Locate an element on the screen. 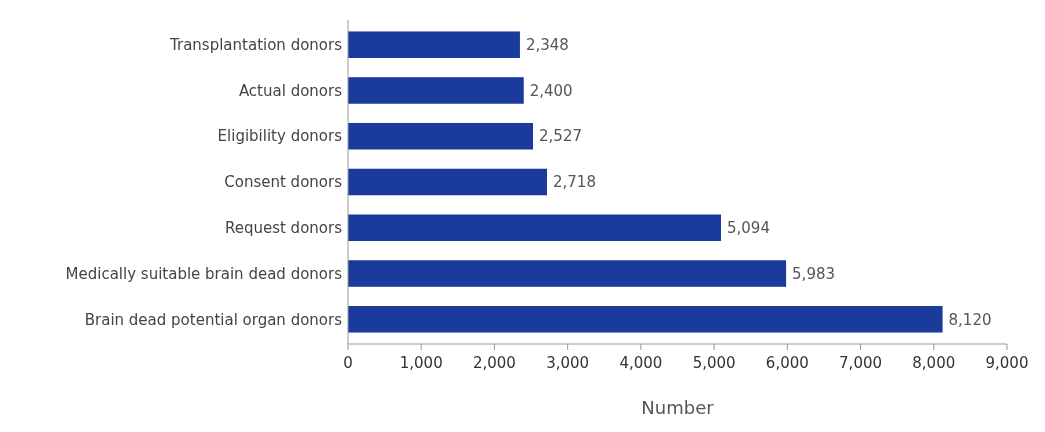 The height and width of the screenshot is (432, 1045). data-label: 2,400 is located at coordinates (551, 90).